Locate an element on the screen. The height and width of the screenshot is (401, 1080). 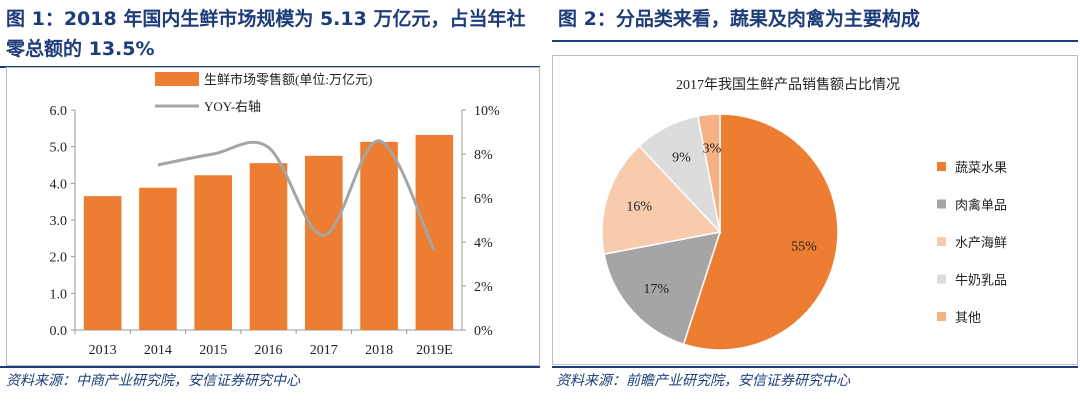
right-figure-title: 图 2：分品类来看，蔬果及肉禽为主要构成 is located at coordinates (739, 19).